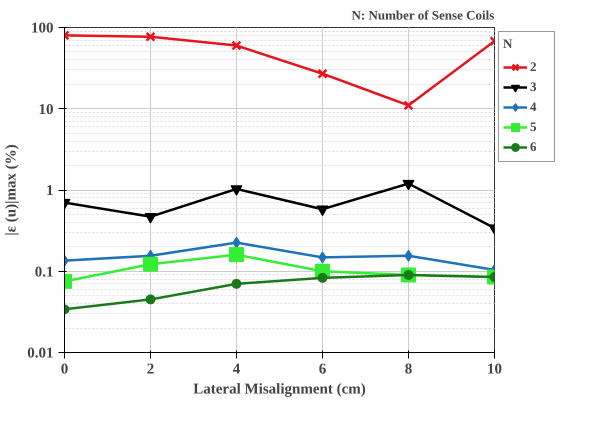  Describe the element at coordinates (534, 67) in the screenshot. I see `legend-label: 2` at that location.